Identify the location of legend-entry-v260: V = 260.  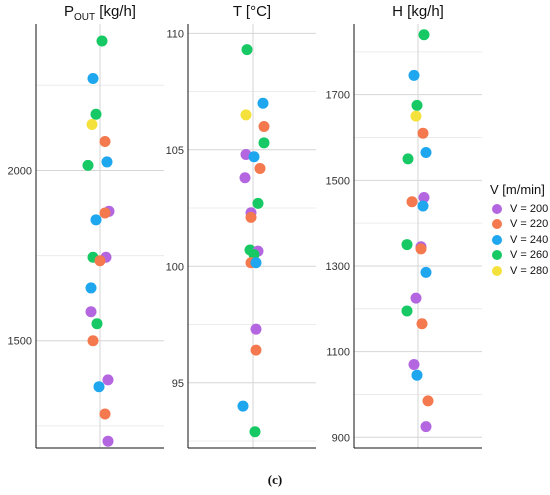
(520, 256).